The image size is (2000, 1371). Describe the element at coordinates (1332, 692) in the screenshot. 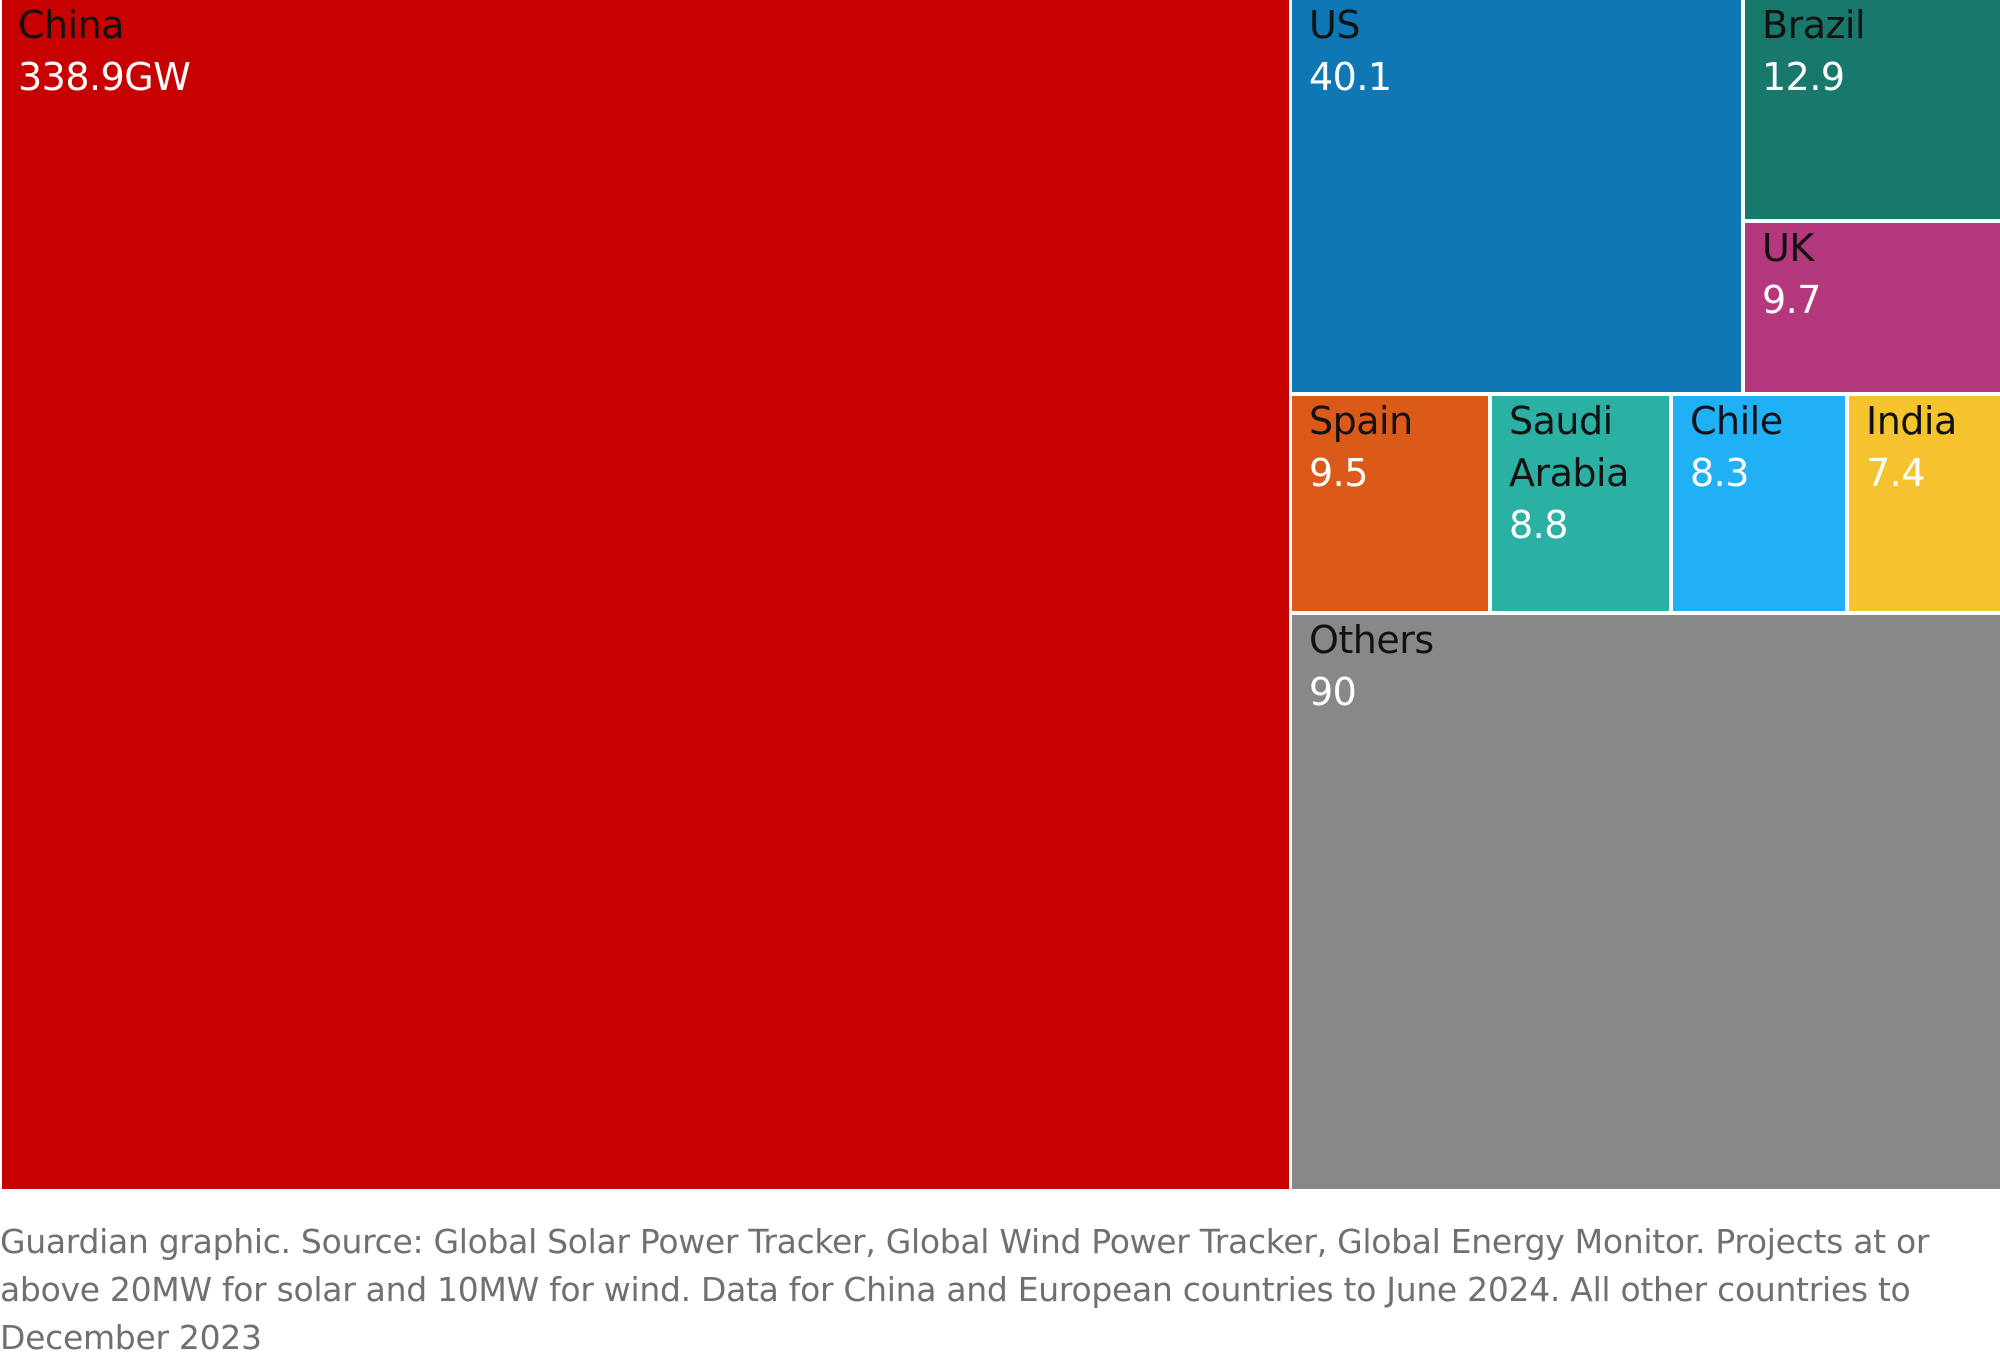

I see `treemap-value-others: 90` at that location.